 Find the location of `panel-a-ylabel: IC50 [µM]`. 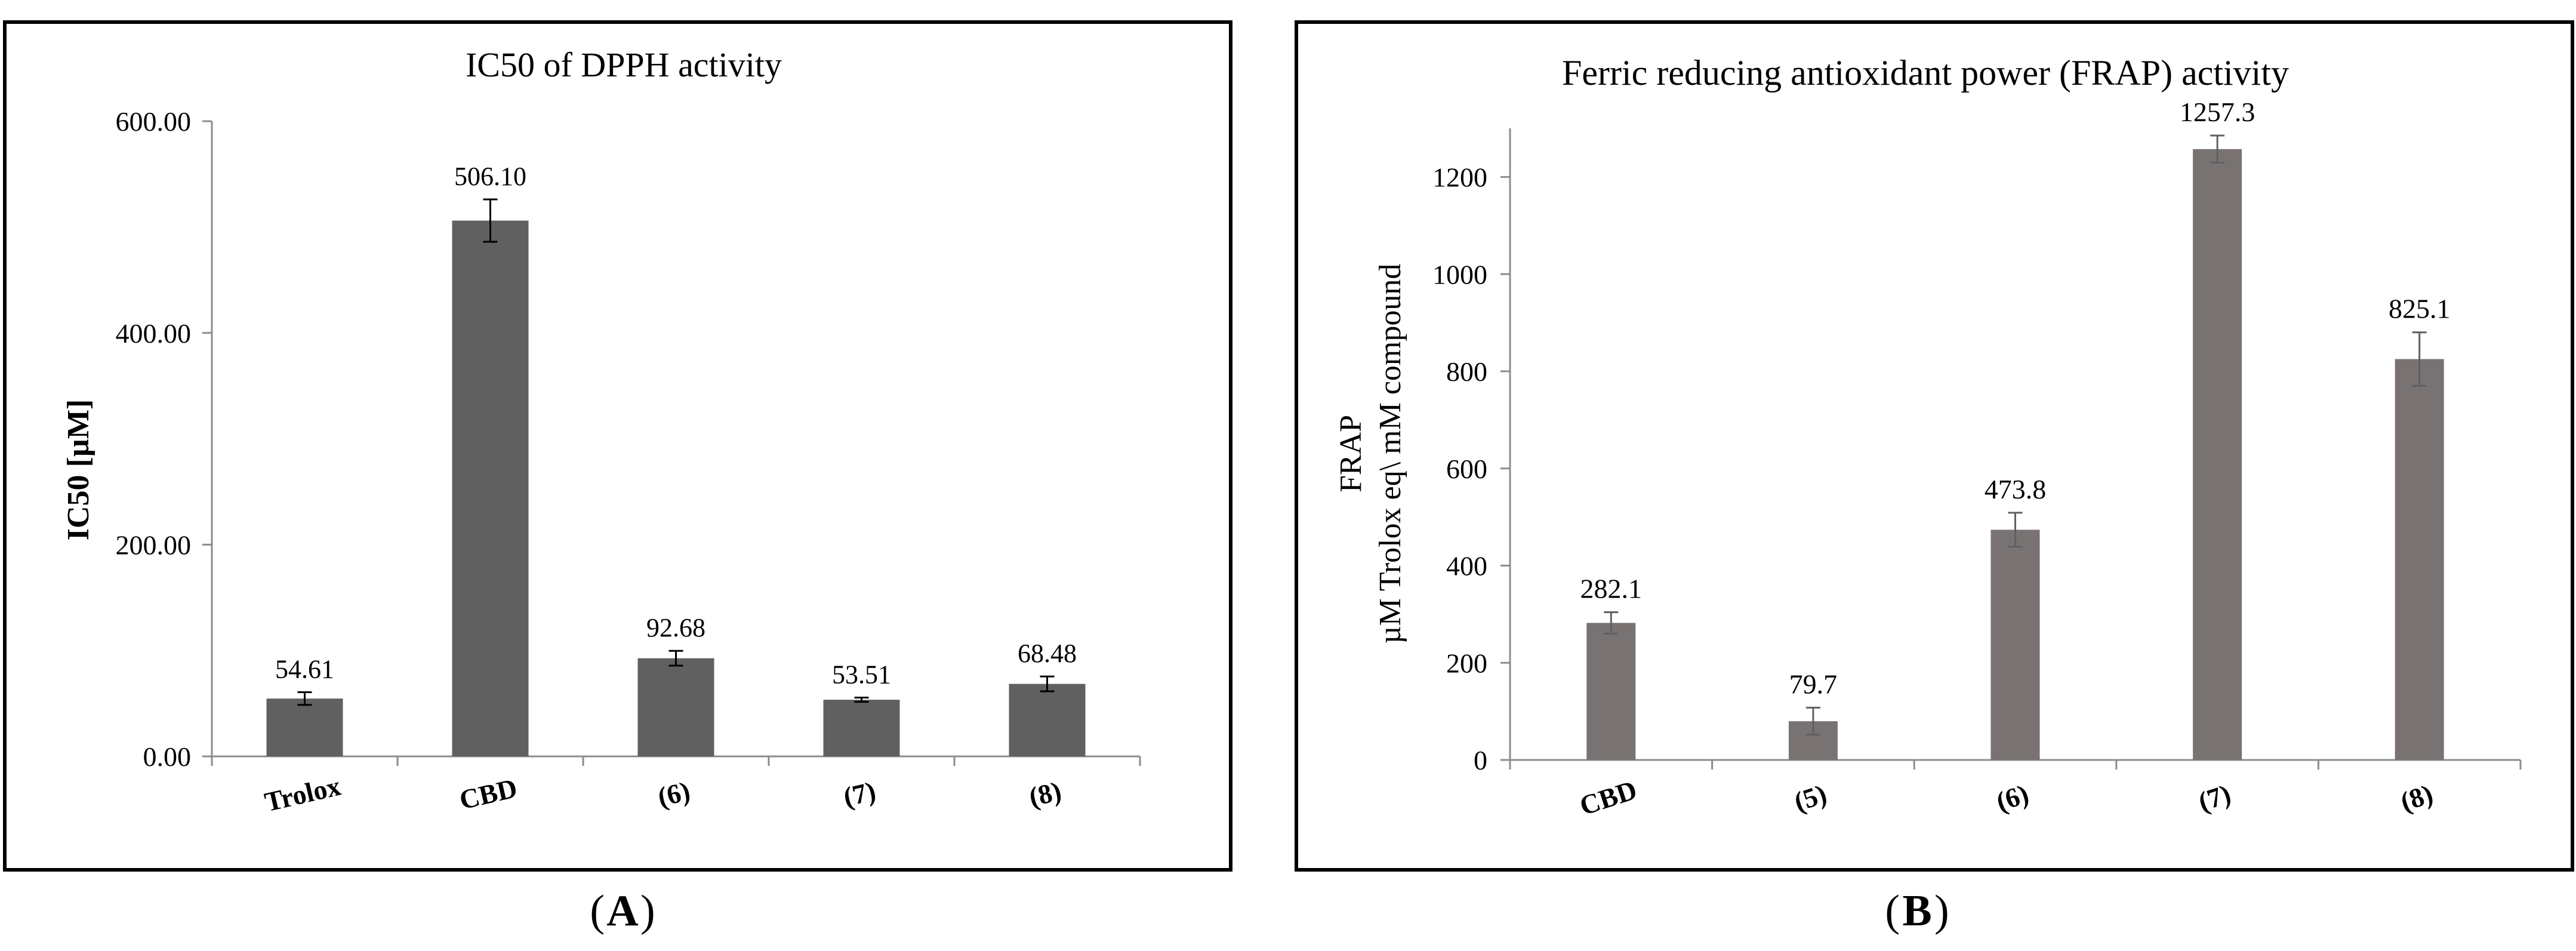

panel-a-ylabel: IC50 [µM] is located at coordinates (78, 469).